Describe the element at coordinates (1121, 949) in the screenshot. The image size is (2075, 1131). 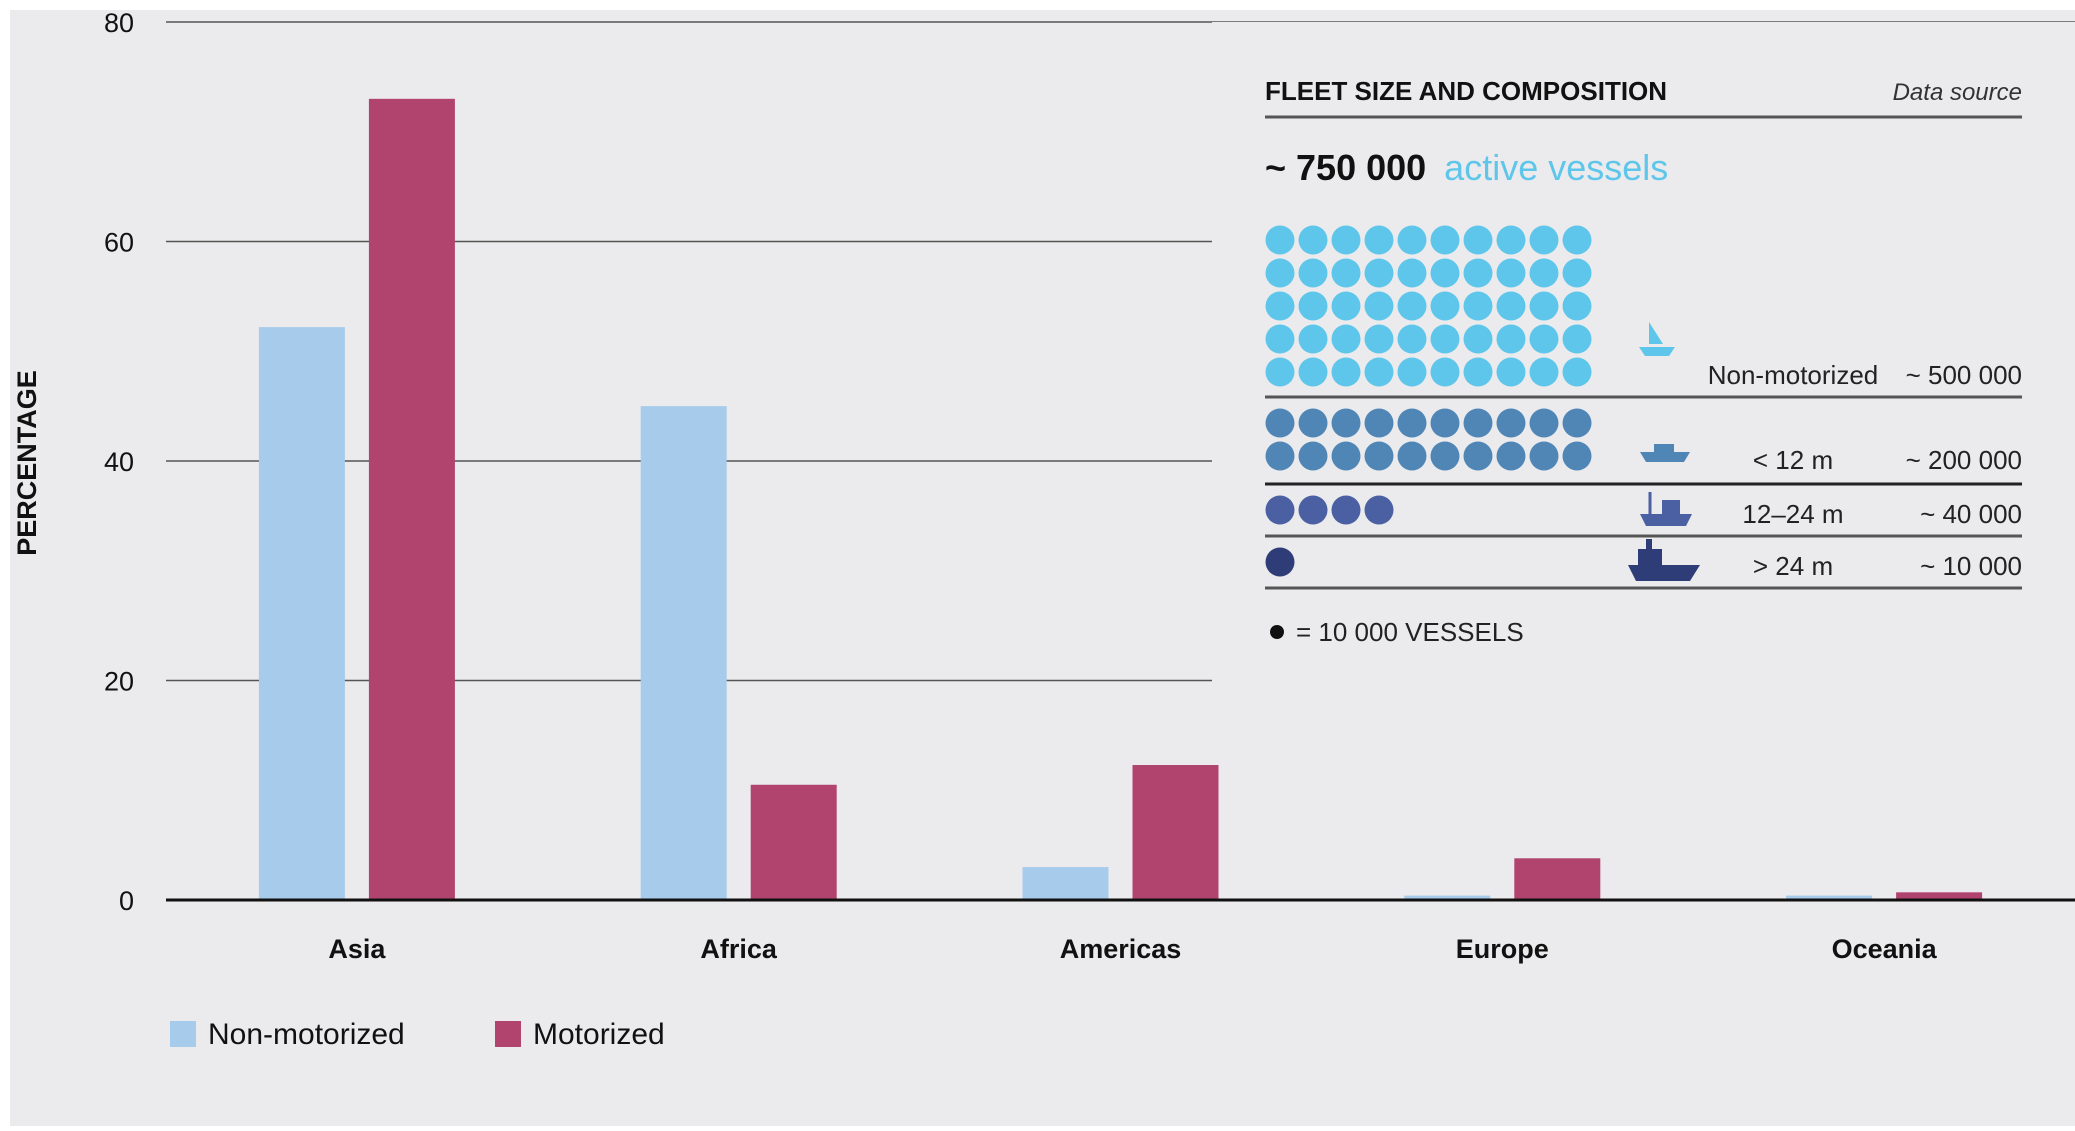
I see `x-tick-label: Americas` at that location.